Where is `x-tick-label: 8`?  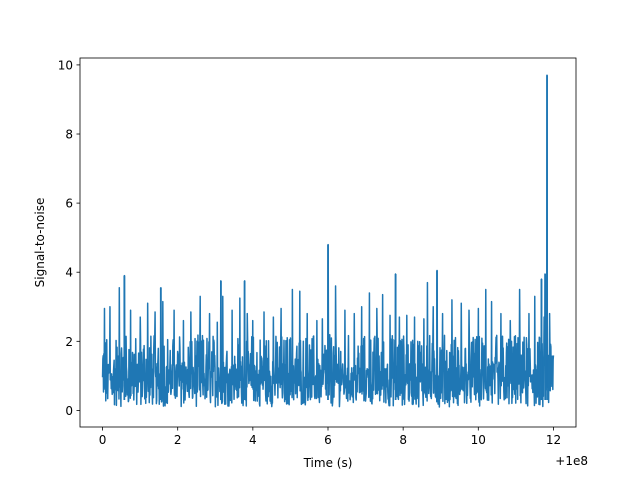 x-tick-label: 8 is located at coordinates (403, 440).